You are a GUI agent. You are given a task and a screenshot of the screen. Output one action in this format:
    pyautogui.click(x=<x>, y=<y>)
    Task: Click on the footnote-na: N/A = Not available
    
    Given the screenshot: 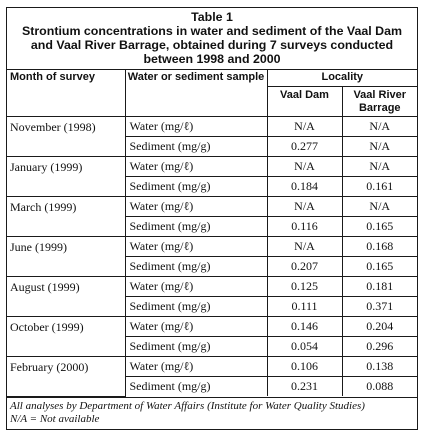 What is the action you would take?
    pyautogui.click(x=55, y=418)
    